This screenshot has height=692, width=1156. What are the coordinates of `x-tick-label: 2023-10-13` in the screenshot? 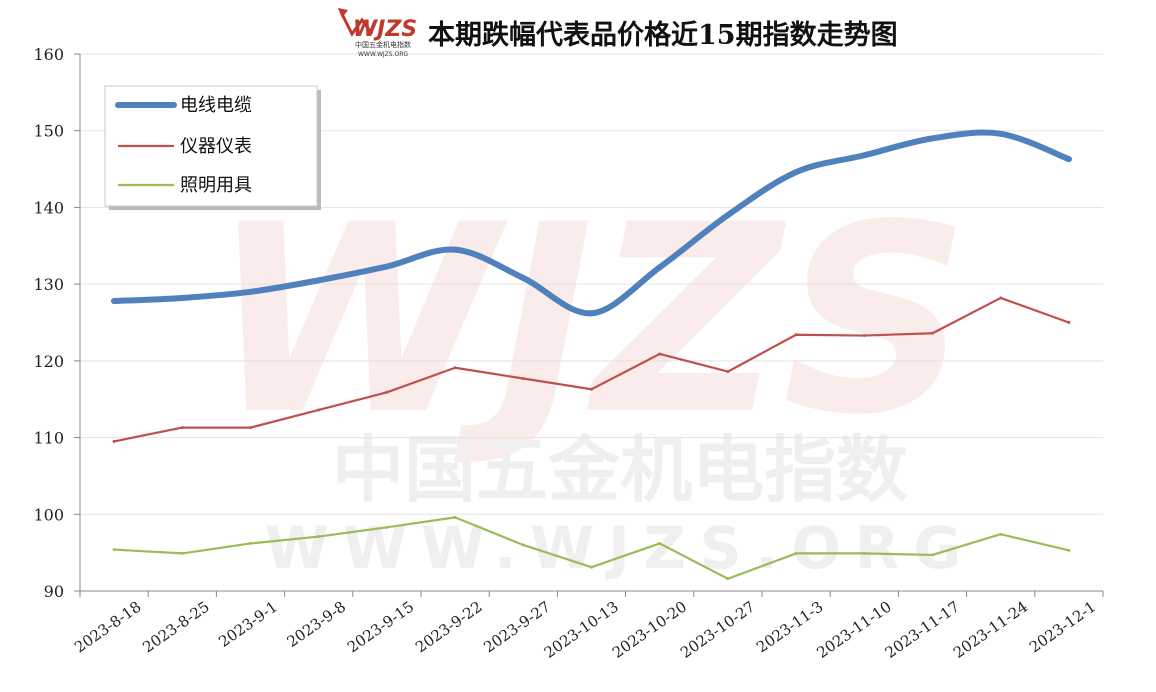 It's located at (581, 630).